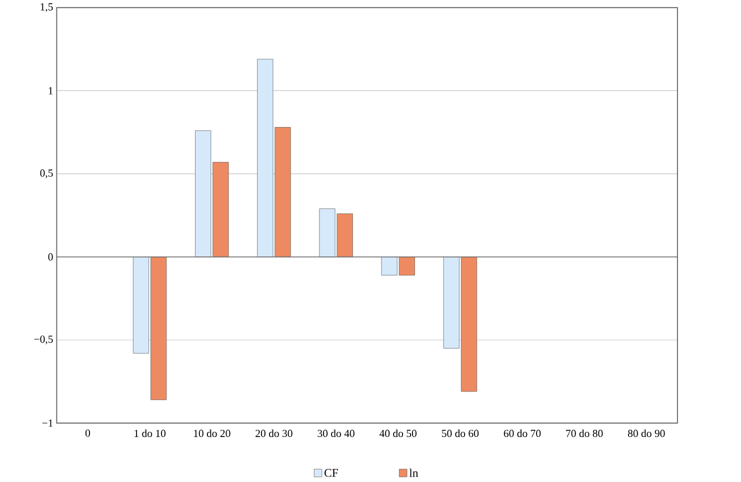 The width and height of the screenshot is (741, 482). I want to click on x-tick-label: 40 do 50, so click(398, 433).